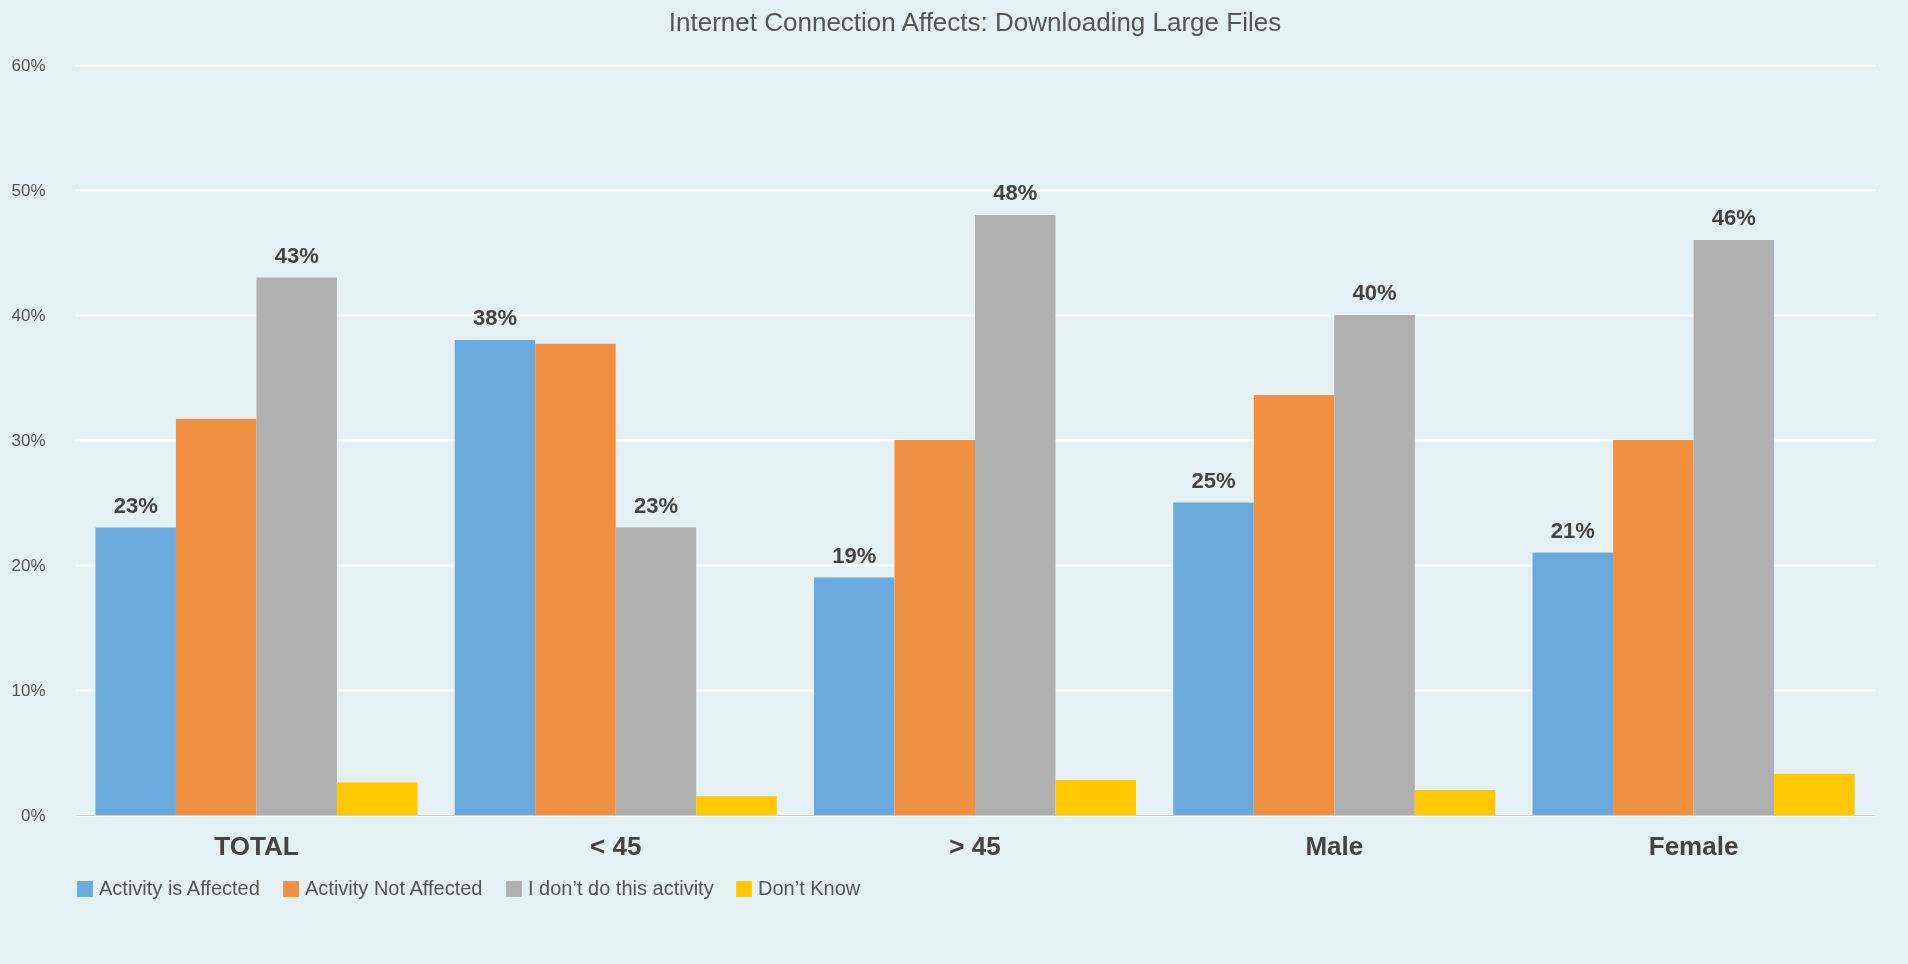 This screenshot has width=1908, height=964. Describe the element at coordinates (179, 888) in the screenshot. I see `legend-label: Activity is Affected` at that location.